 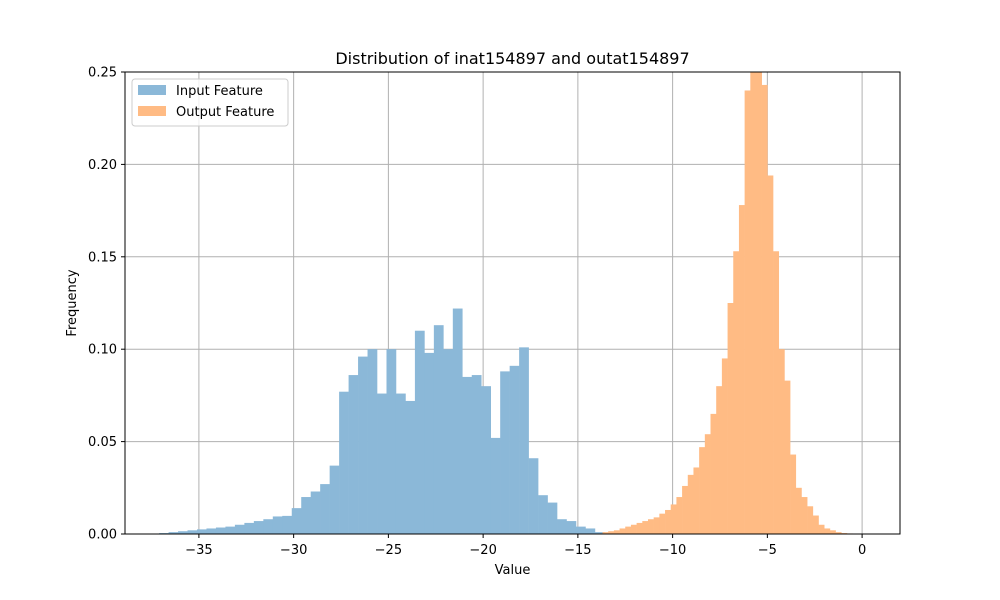 I want to click on y-axis-title: Frequency, so click(x=72, y=302).